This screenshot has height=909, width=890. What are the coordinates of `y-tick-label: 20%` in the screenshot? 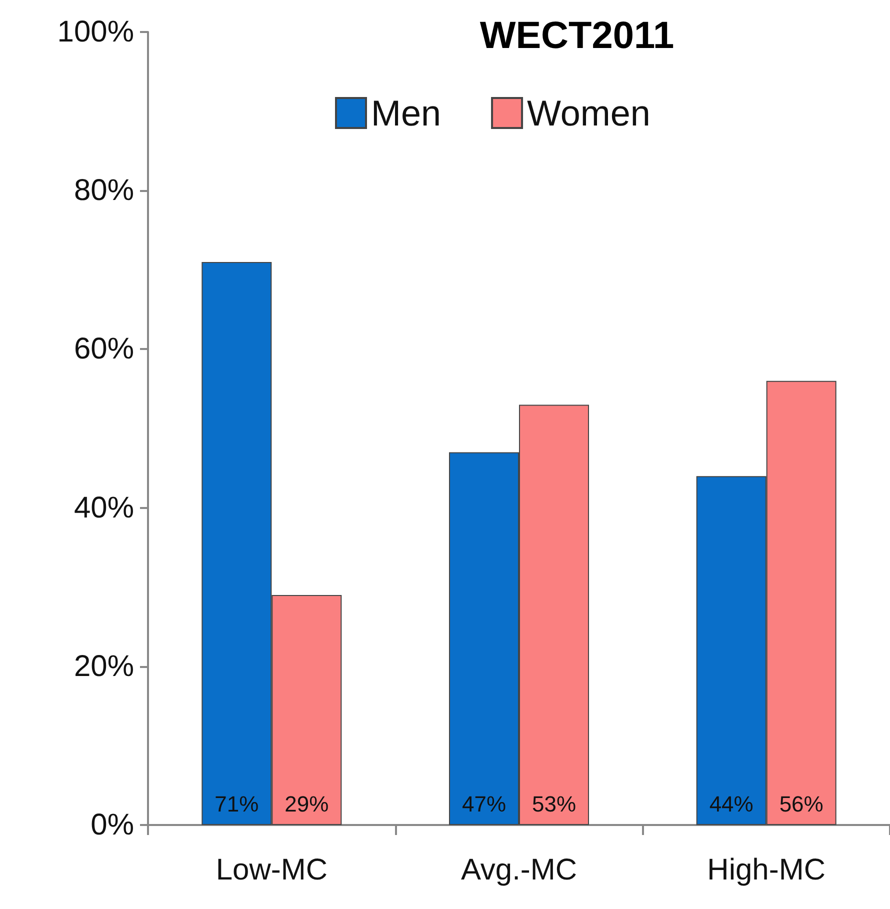 It's located at (104, 666).